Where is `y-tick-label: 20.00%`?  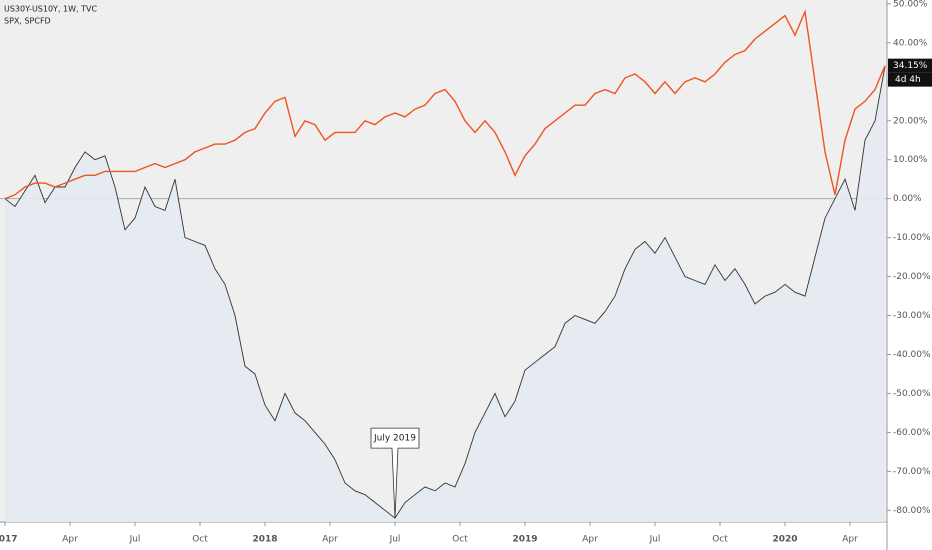 y-tick-label: 20.00% is located at coordinates (910, 121).